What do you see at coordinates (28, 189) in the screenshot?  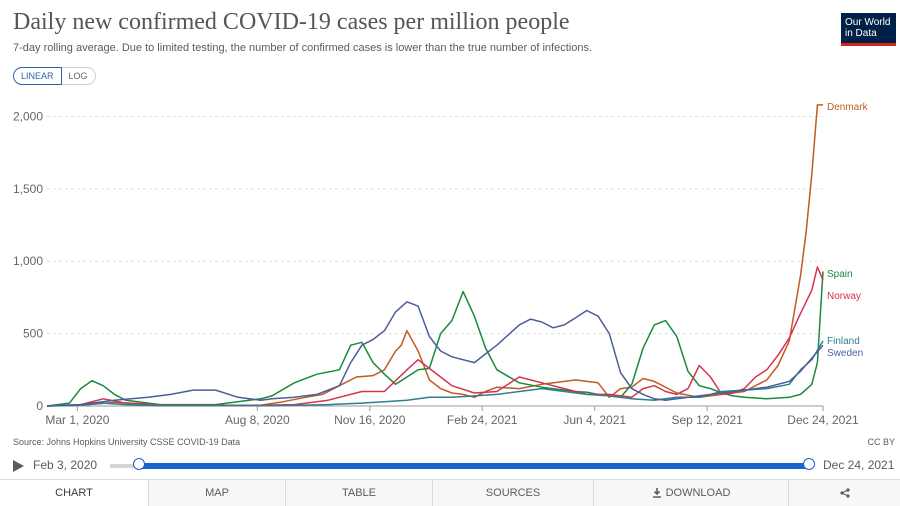 I see `y-tick-label: 1,500` at bounding box center [28, 189].